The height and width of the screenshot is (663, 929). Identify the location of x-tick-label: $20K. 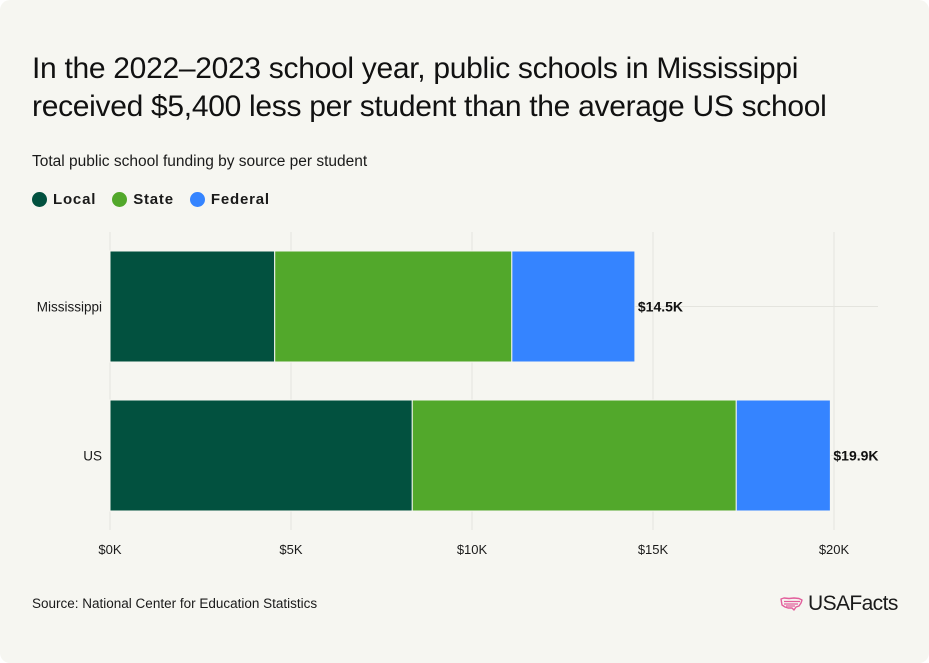
(834, 549).